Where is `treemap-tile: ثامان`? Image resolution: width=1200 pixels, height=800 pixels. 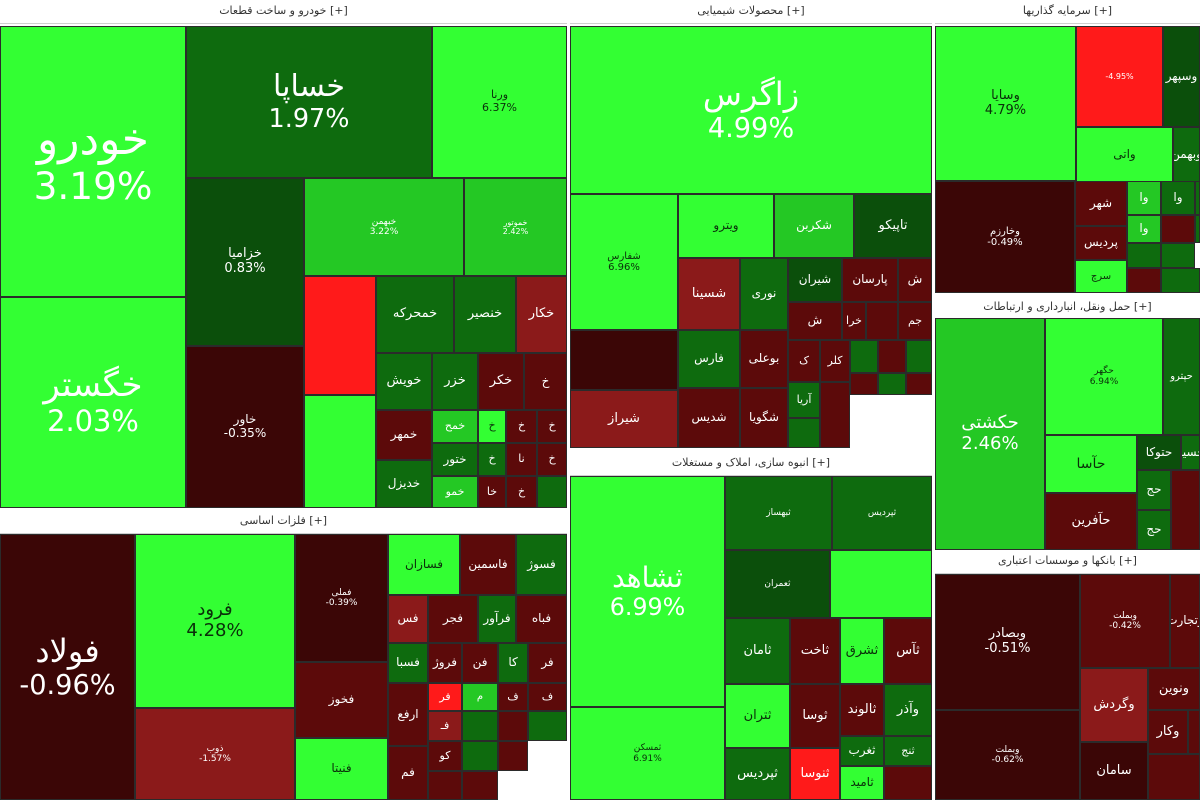
treemap-tile: ثامان is located at coordinates (757, 651).